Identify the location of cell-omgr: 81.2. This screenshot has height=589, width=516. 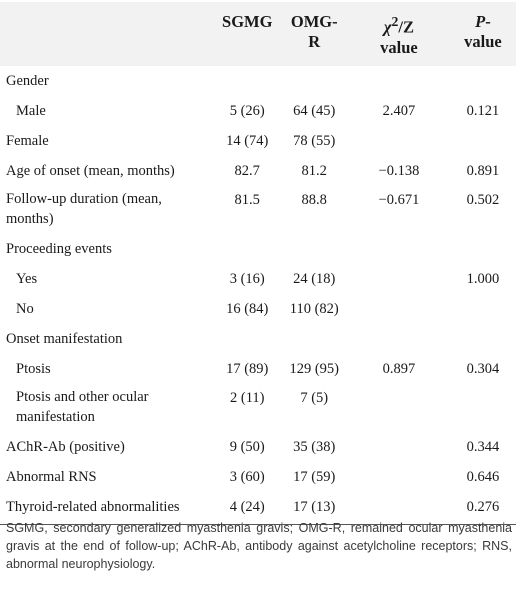
(314, 170).